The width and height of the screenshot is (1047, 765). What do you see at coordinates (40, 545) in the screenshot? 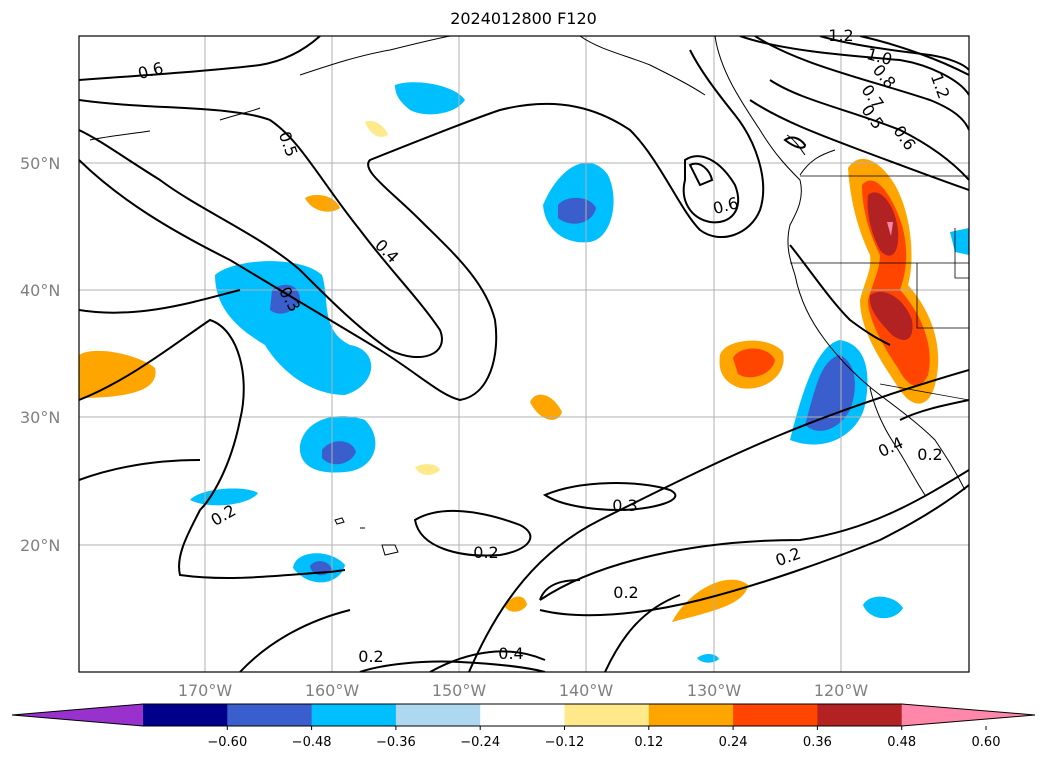
I see `lat-label: 20°N` at bounding box center [40, 545].